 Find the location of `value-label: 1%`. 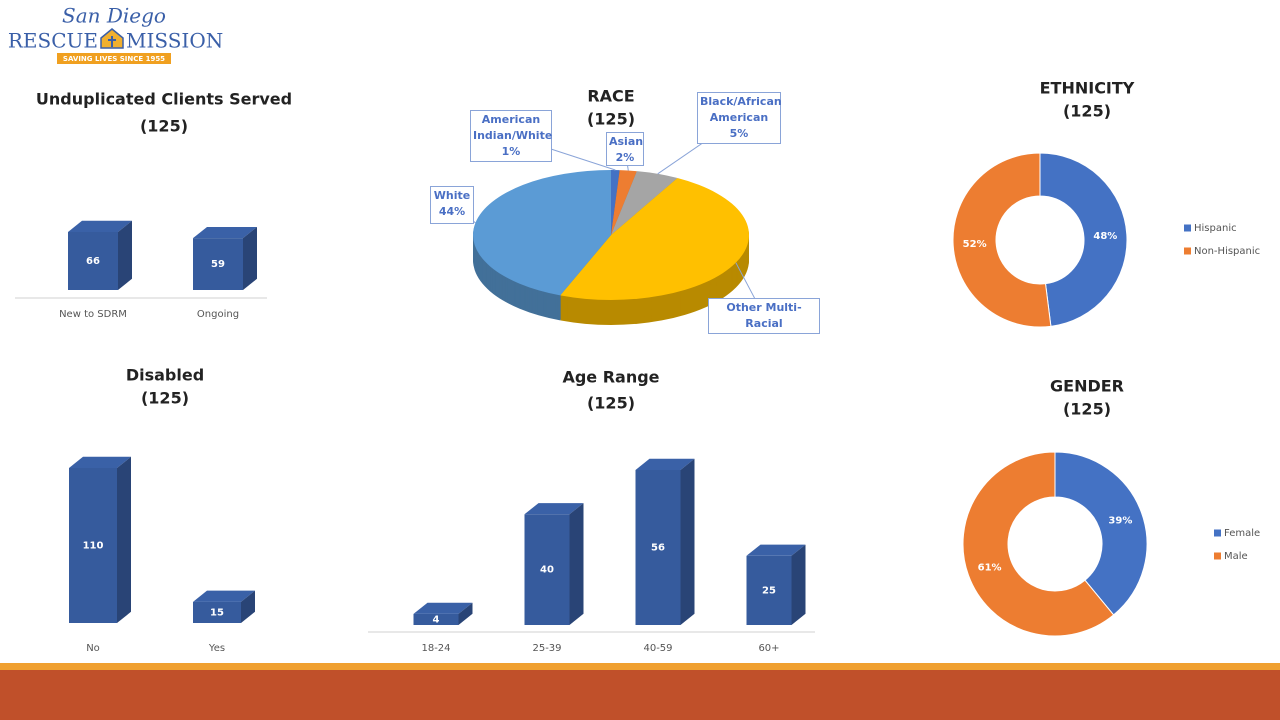

value-label: 1% is located at coordinates (511, 151).